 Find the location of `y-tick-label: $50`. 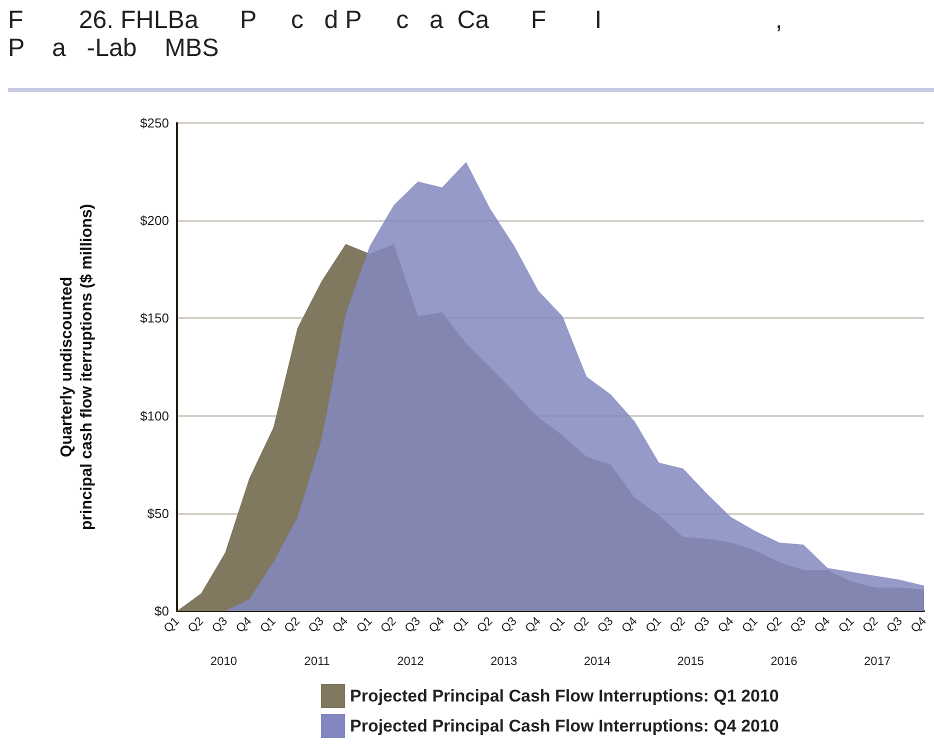

y-tick-label: $50 is located at coordinates (158, 513).